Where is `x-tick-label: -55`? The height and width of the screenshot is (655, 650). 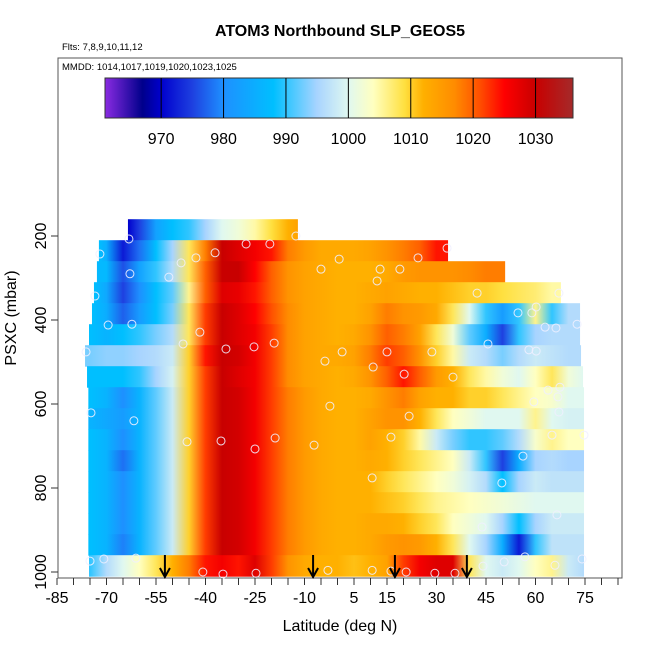
x-tick-label: -55 is located at coordinates (155, 598).